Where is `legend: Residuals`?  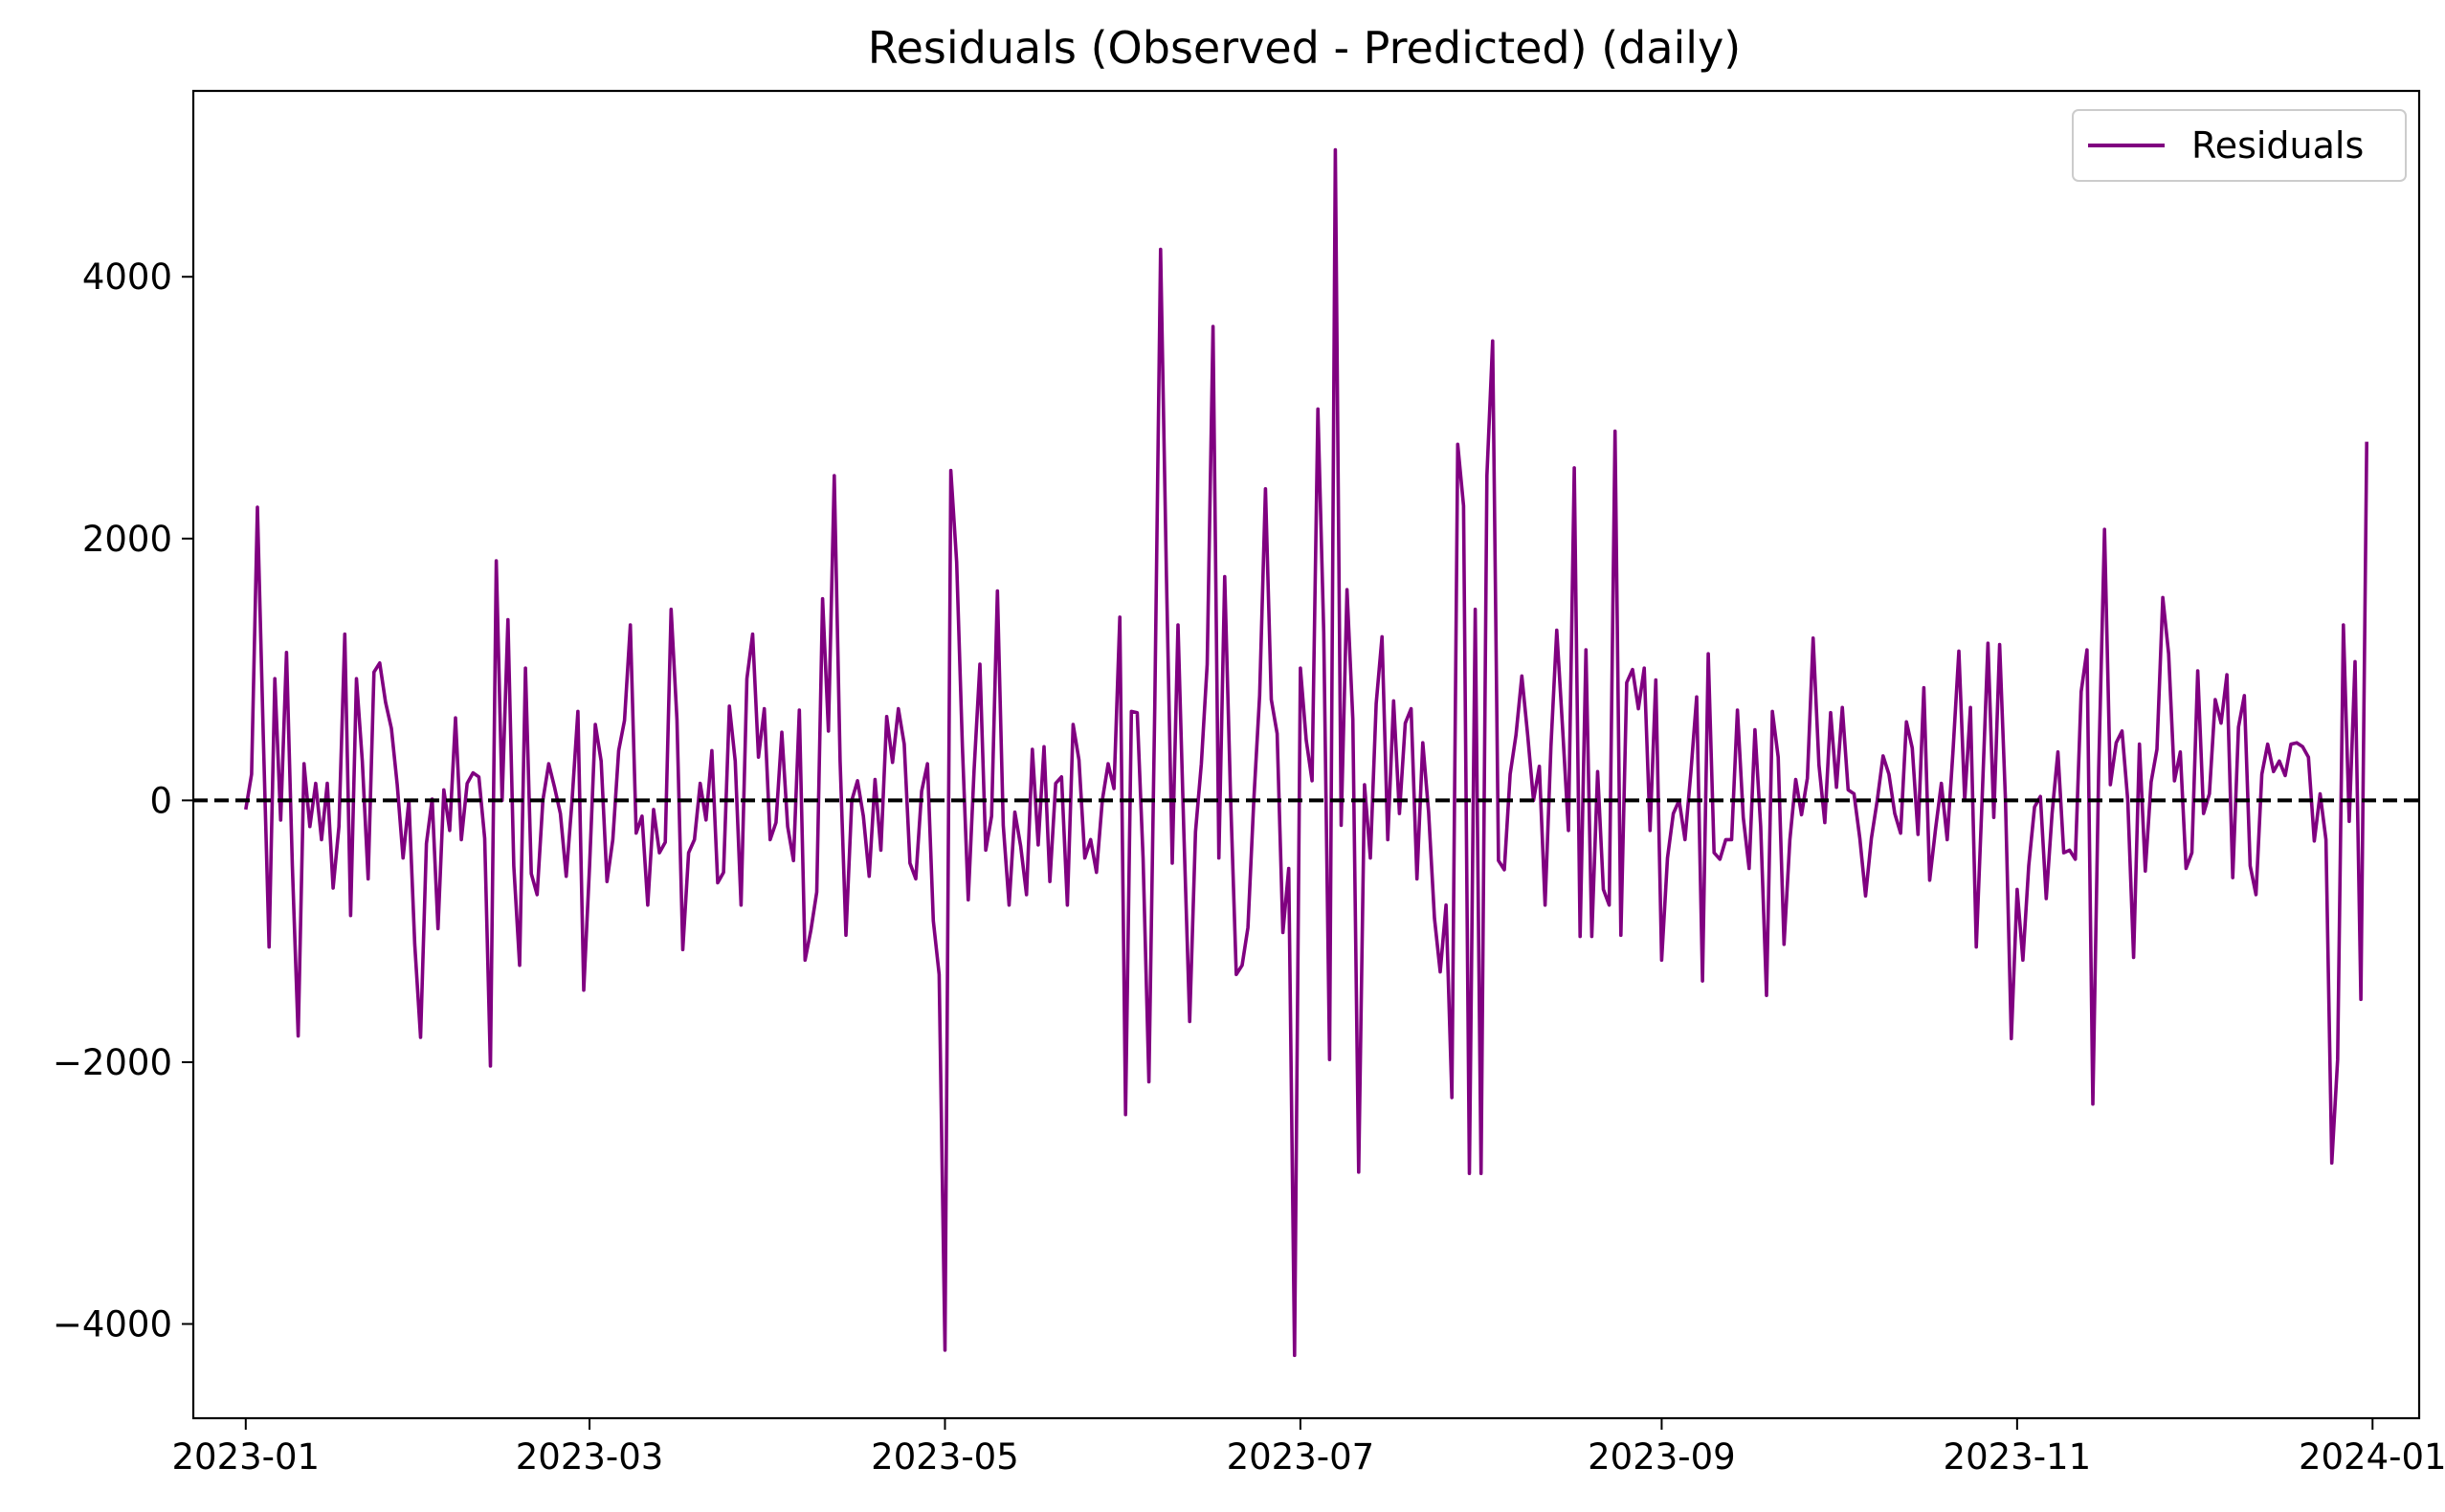 legend: Residuals is located at coordinates (2239, 145).